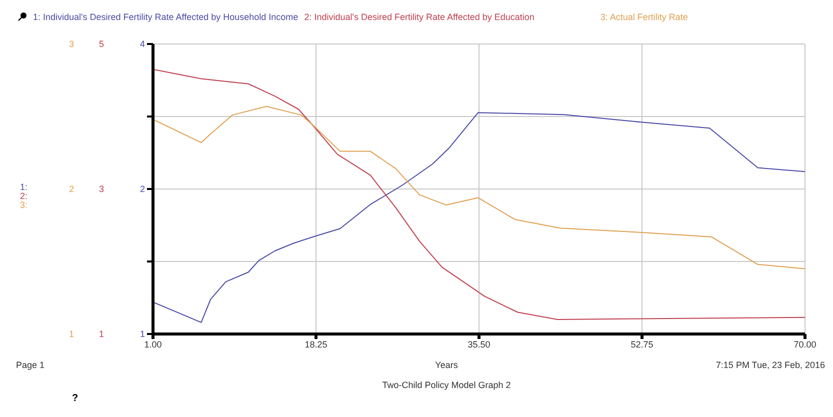 This screenshot has width=833, height=417. I want to click on text: 2:, so click(24, 196).